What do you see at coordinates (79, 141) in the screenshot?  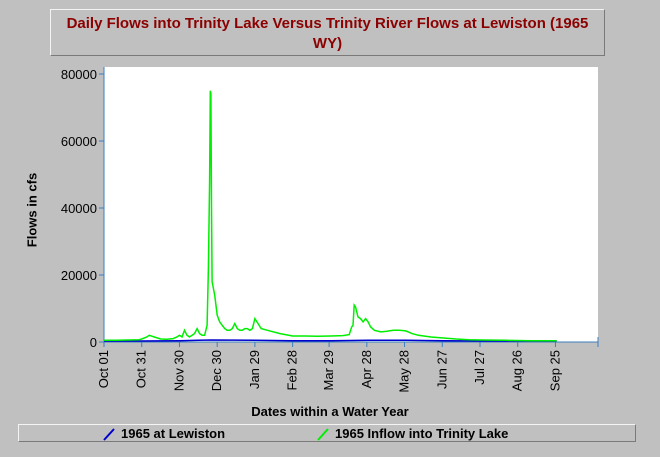 I see `y-tick-label-3: 60000` at bounding box center [79, 141].